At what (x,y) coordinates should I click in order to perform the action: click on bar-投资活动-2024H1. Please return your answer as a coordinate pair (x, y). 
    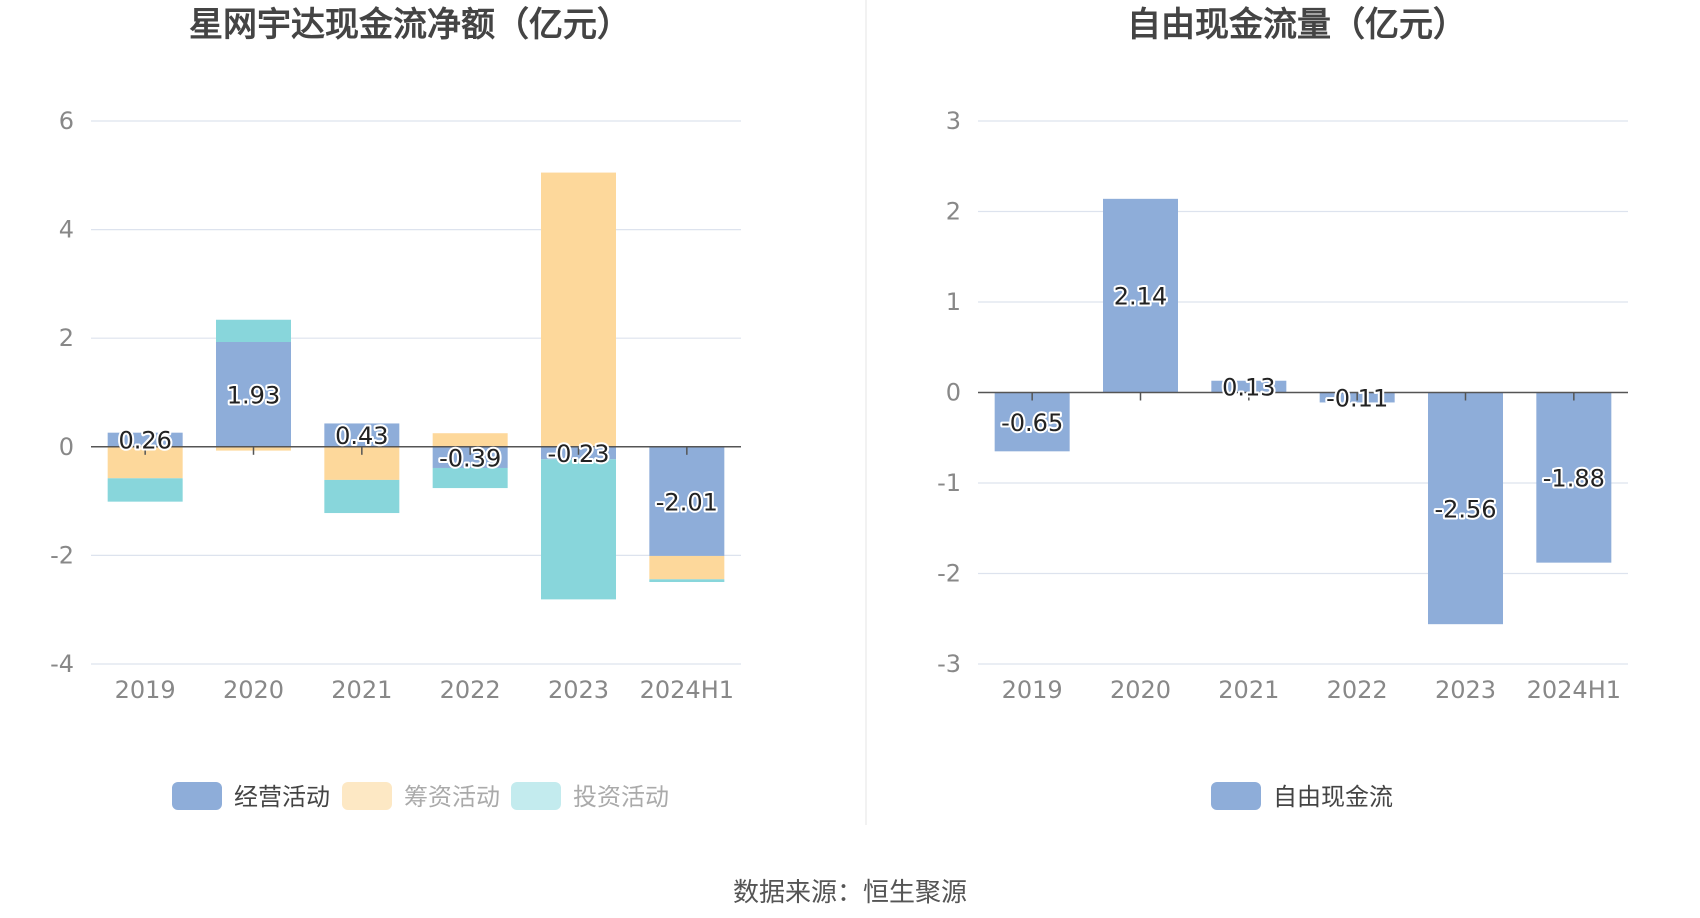
    Looking at the image, I should click on (687, 581).